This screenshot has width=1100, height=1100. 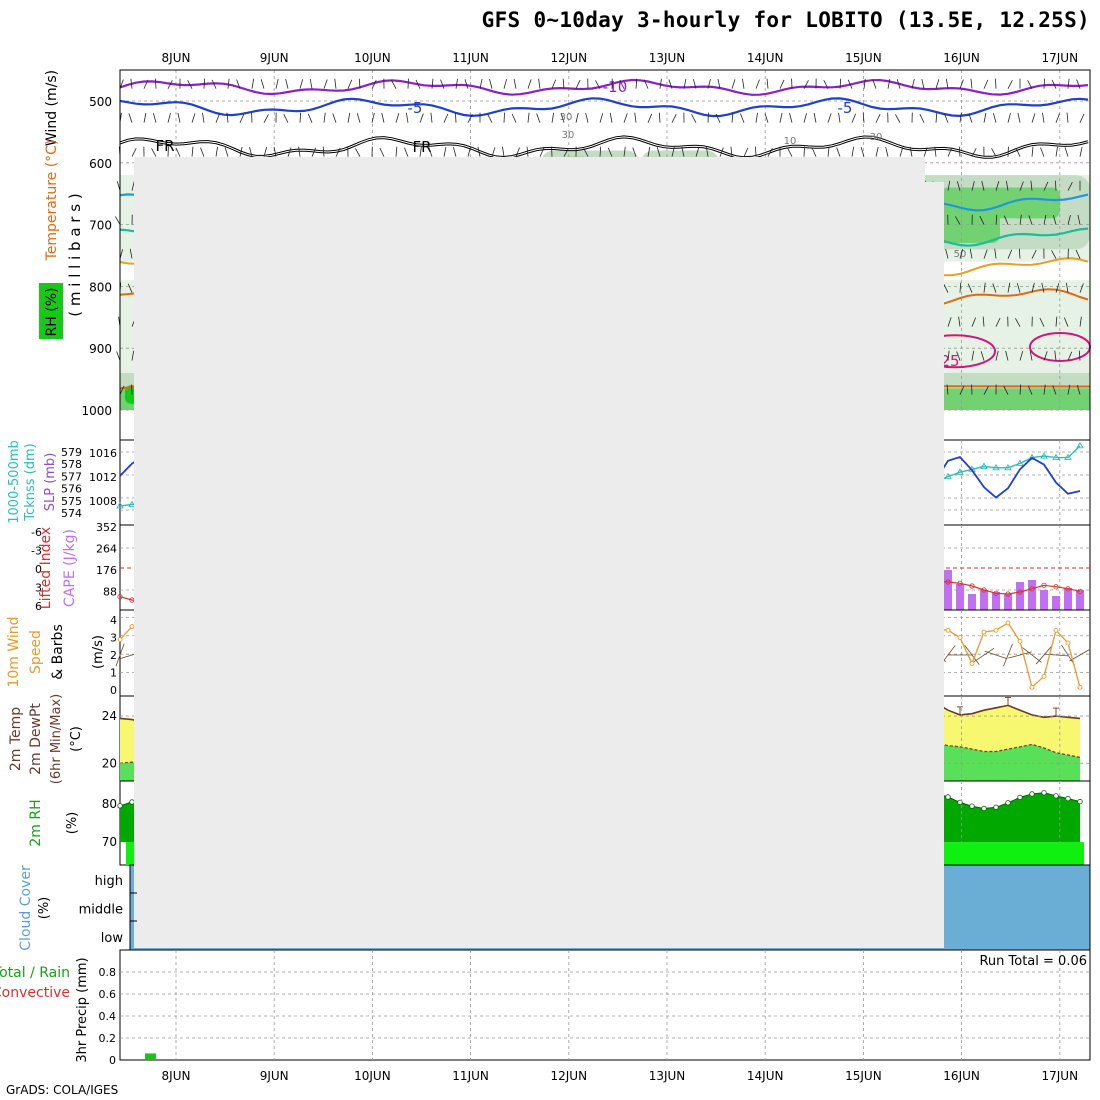 What do you see at coordinates (71, 464) in the screenshot?
I see `thickness-tick-label: 578` at bounding box center [71, 464].